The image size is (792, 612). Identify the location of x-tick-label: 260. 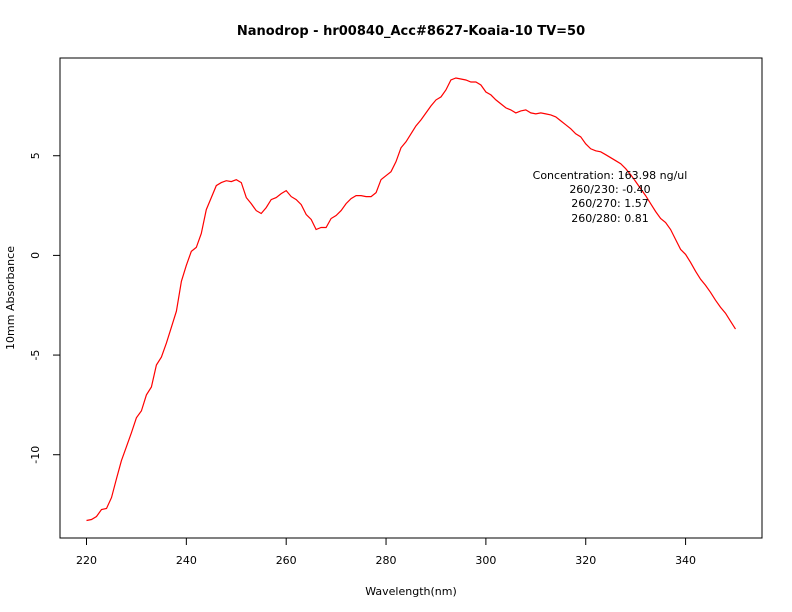
(286, 560).